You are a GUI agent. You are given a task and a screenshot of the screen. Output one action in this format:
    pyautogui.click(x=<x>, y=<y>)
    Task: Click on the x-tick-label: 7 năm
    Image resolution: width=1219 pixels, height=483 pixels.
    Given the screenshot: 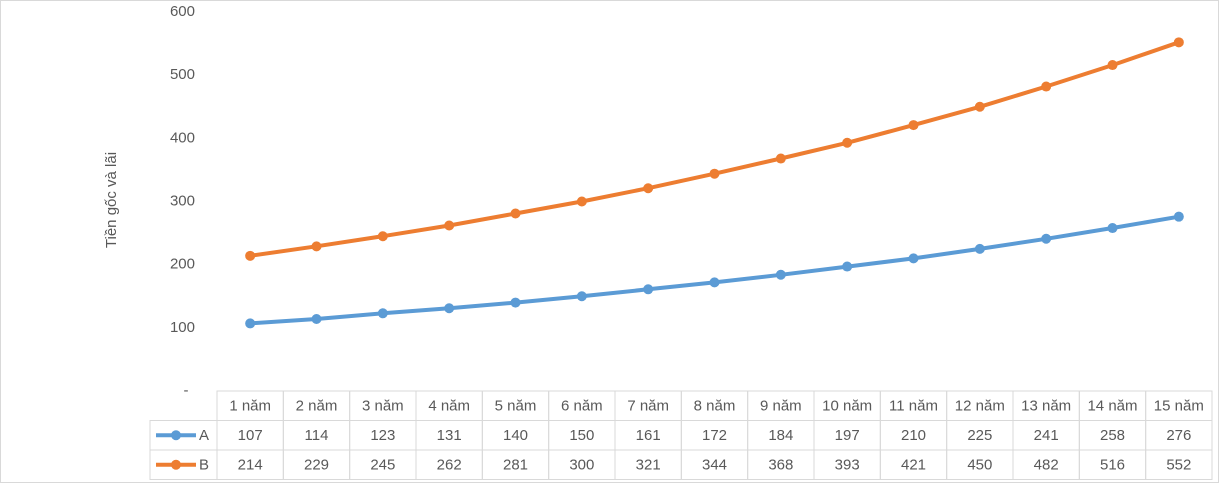 What is the action you would take?
    pyautogui.click(x=648, y=406)
    